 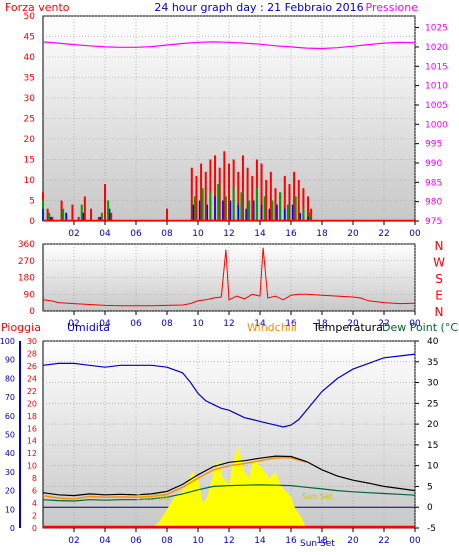 I want to click on sunset-annotation: Sun Set, so click(x=317, y=496).